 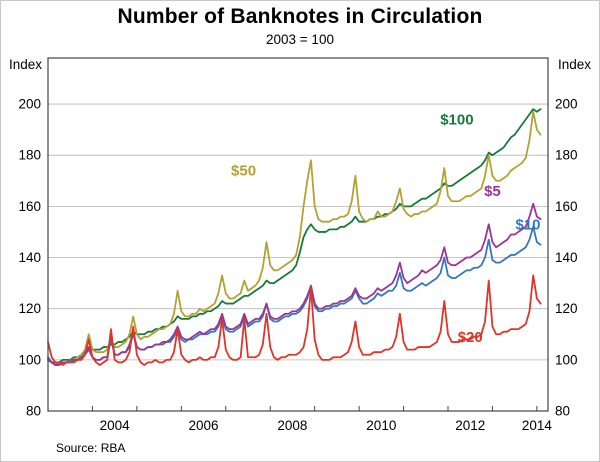 I want to click on y-tick-label-right-160: 160, so click(x=566, y=206).